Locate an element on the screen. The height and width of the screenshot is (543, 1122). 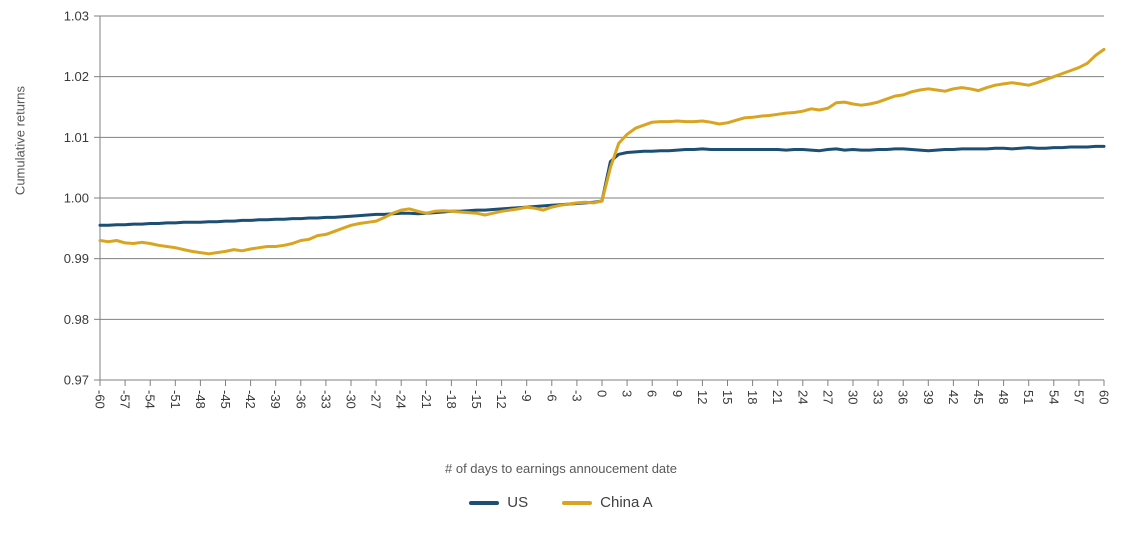
y-axis-title: Cumulative returns is located at coordinates (20, 140).